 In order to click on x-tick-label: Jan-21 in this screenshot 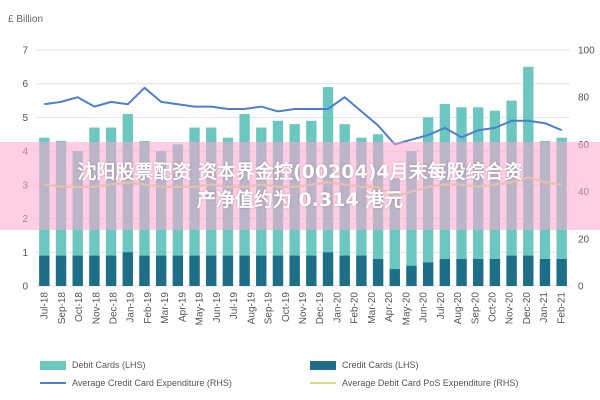, I will do `click(544, 307)`.